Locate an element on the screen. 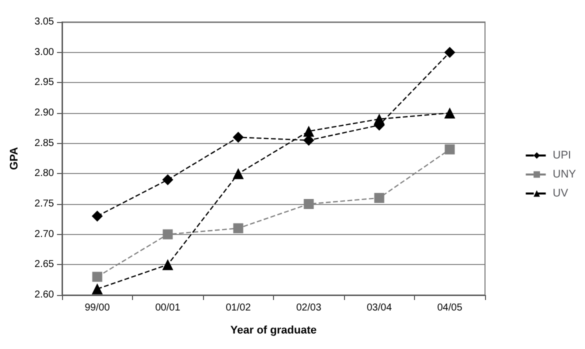 The image size is (585, 349). x-axis-title: Year of graduate is located at coordinates (273, 330).